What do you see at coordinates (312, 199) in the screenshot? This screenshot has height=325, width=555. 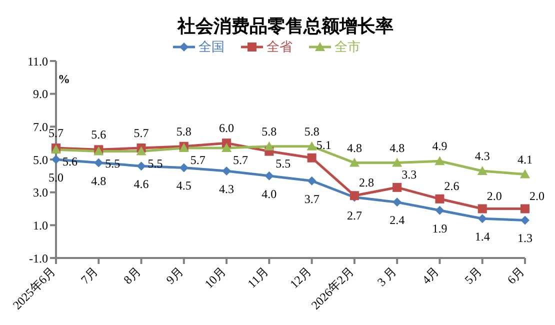 I see `data-label: 3.7` at bounding box center [312, 199].